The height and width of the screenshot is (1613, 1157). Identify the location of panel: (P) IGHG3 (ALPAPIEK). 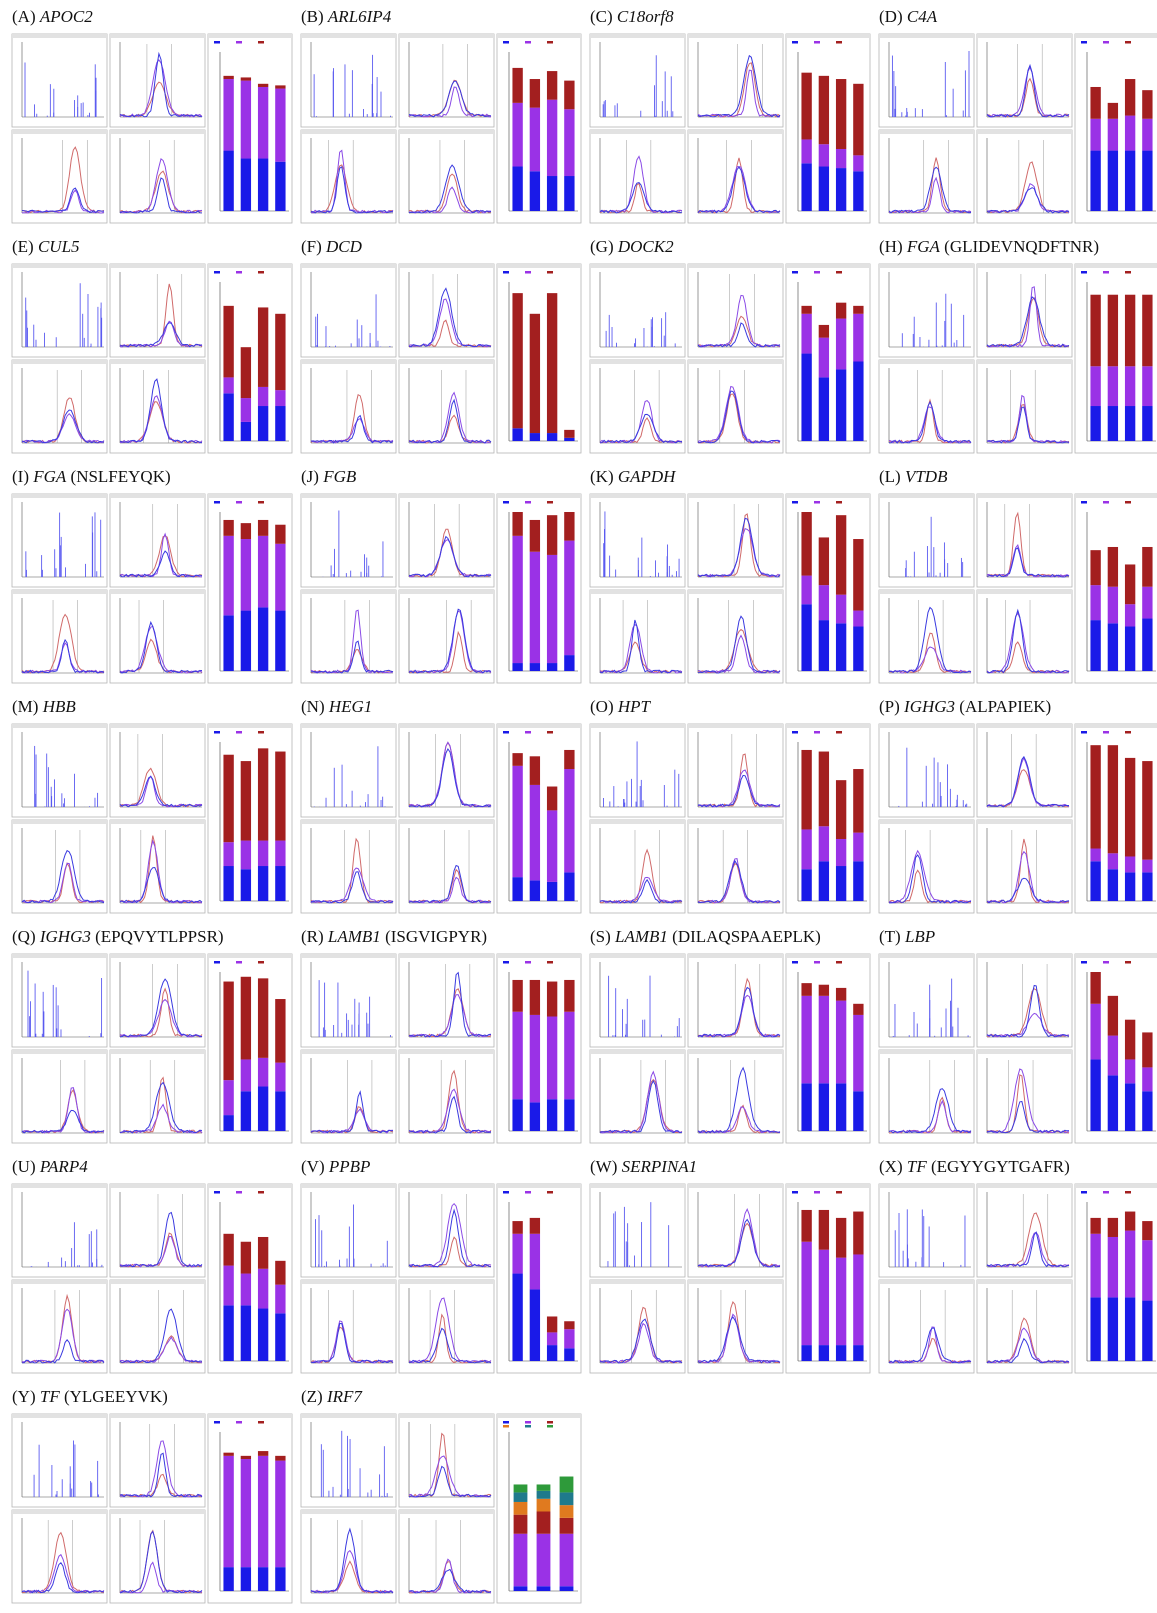
(1017, 805).